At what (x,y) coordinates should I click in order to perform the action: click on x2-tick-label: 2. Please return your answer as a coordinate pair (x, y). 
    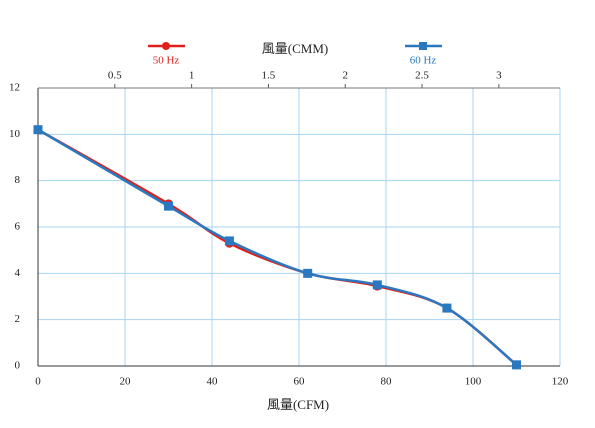
    Looking at the image, I should click on (345, 76).